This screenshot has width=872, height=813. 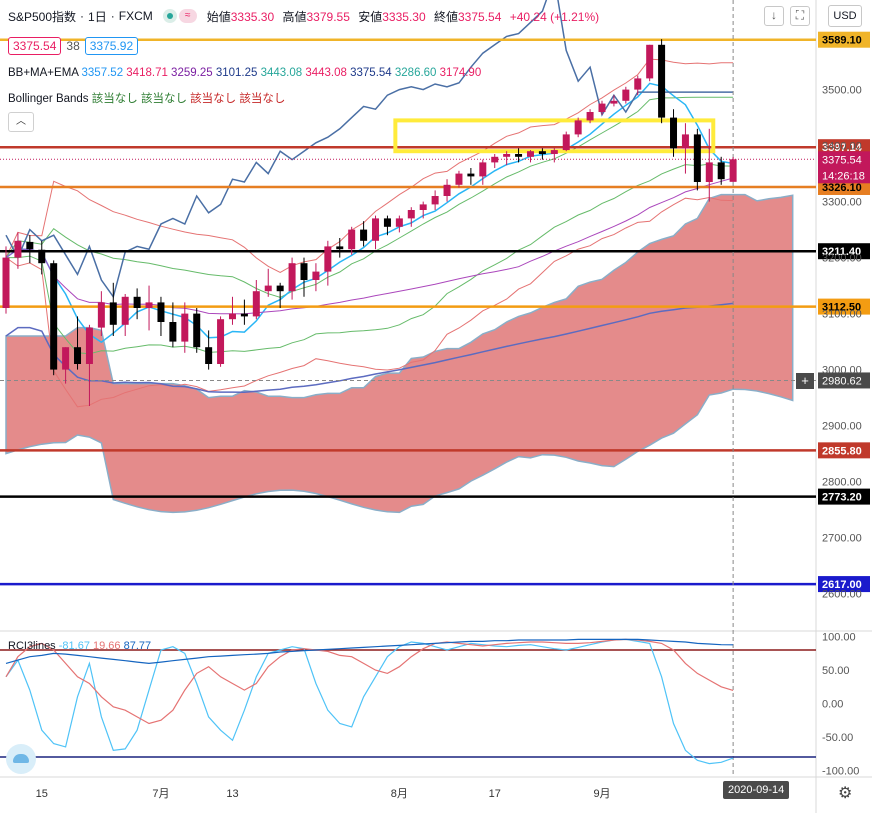 I want to click on currency-button: USD, so click(x=845, y=16).